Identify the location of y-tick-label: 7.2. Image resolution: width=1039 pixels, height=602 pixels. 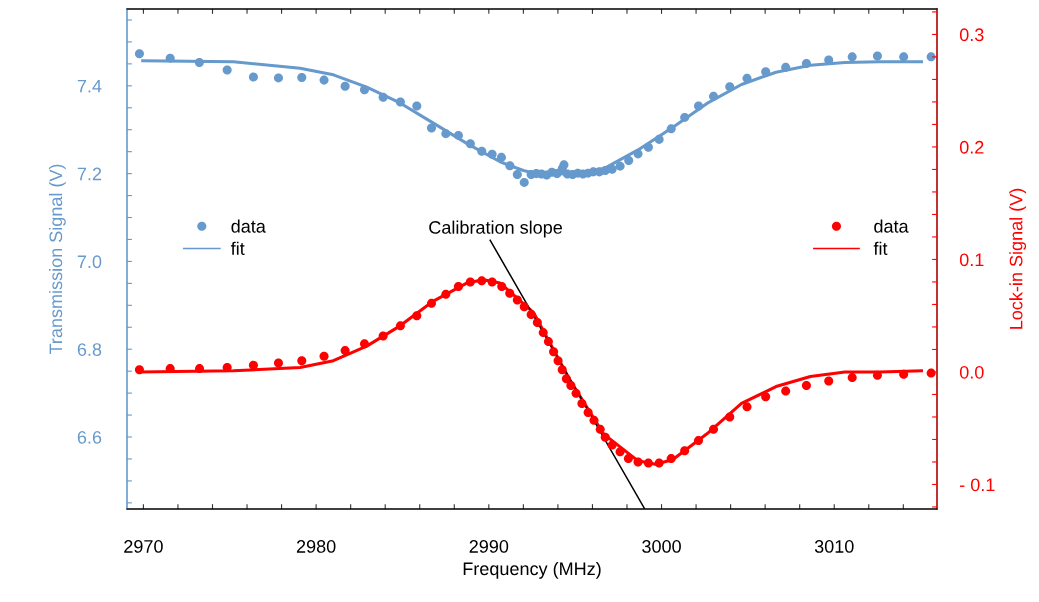
(89, 174).